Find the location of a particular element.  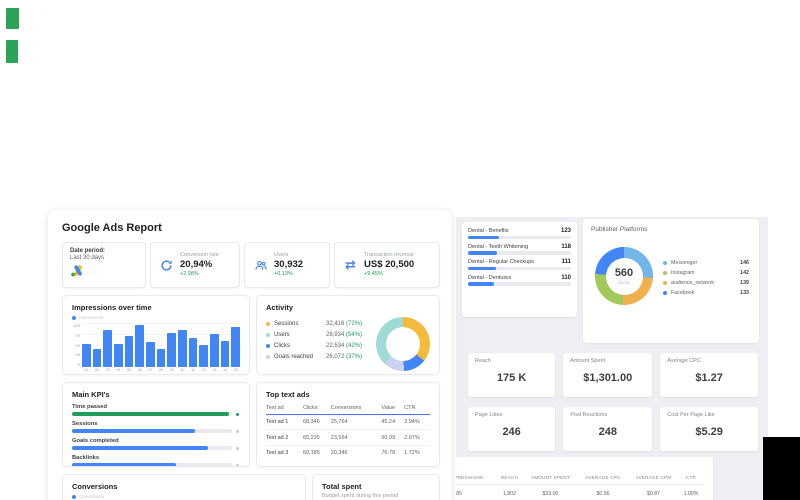

kpi-transaction-revenue: ⇄ Transaction revenue US$ 20,500 +9.45% is located at coordinates (387, 265).